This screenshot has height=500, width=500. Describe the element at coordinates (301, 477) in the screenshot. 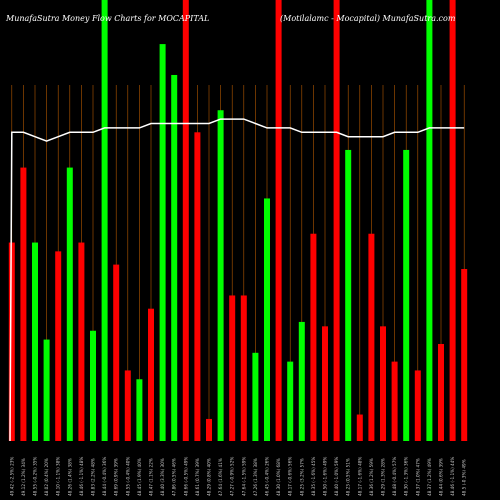

I see `x-tick-label: 48.25 (3.2%) 57%` at that location.